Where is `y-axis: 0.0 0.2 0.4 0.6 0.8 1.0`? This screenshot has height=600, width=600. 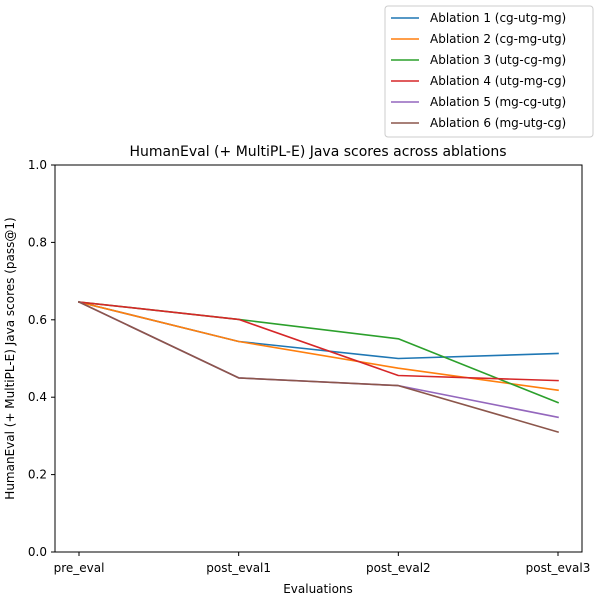
y-axis: 0.0 0.2 0.4 0.6 0.8 1.0 is located at coordinates (41, 358).